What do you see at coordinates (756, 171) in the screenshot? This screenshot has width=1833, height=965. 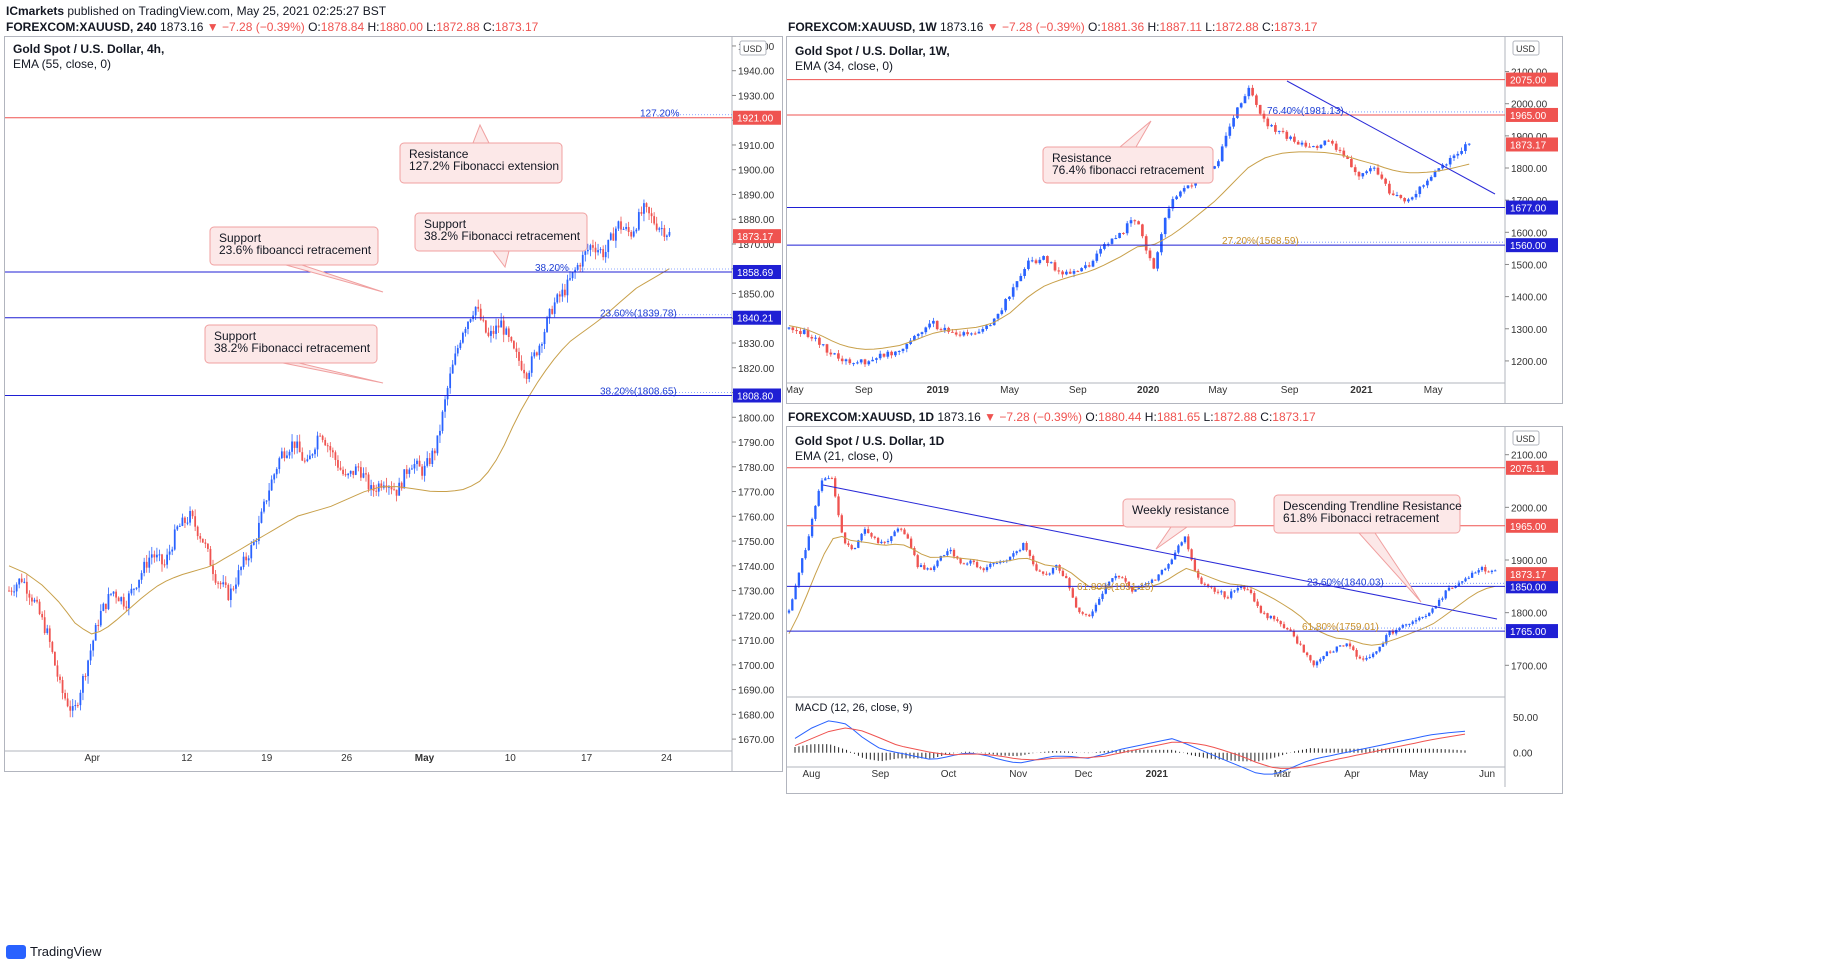 I see `y-tick-label: 1900.00` at bounding box center [756, 171].